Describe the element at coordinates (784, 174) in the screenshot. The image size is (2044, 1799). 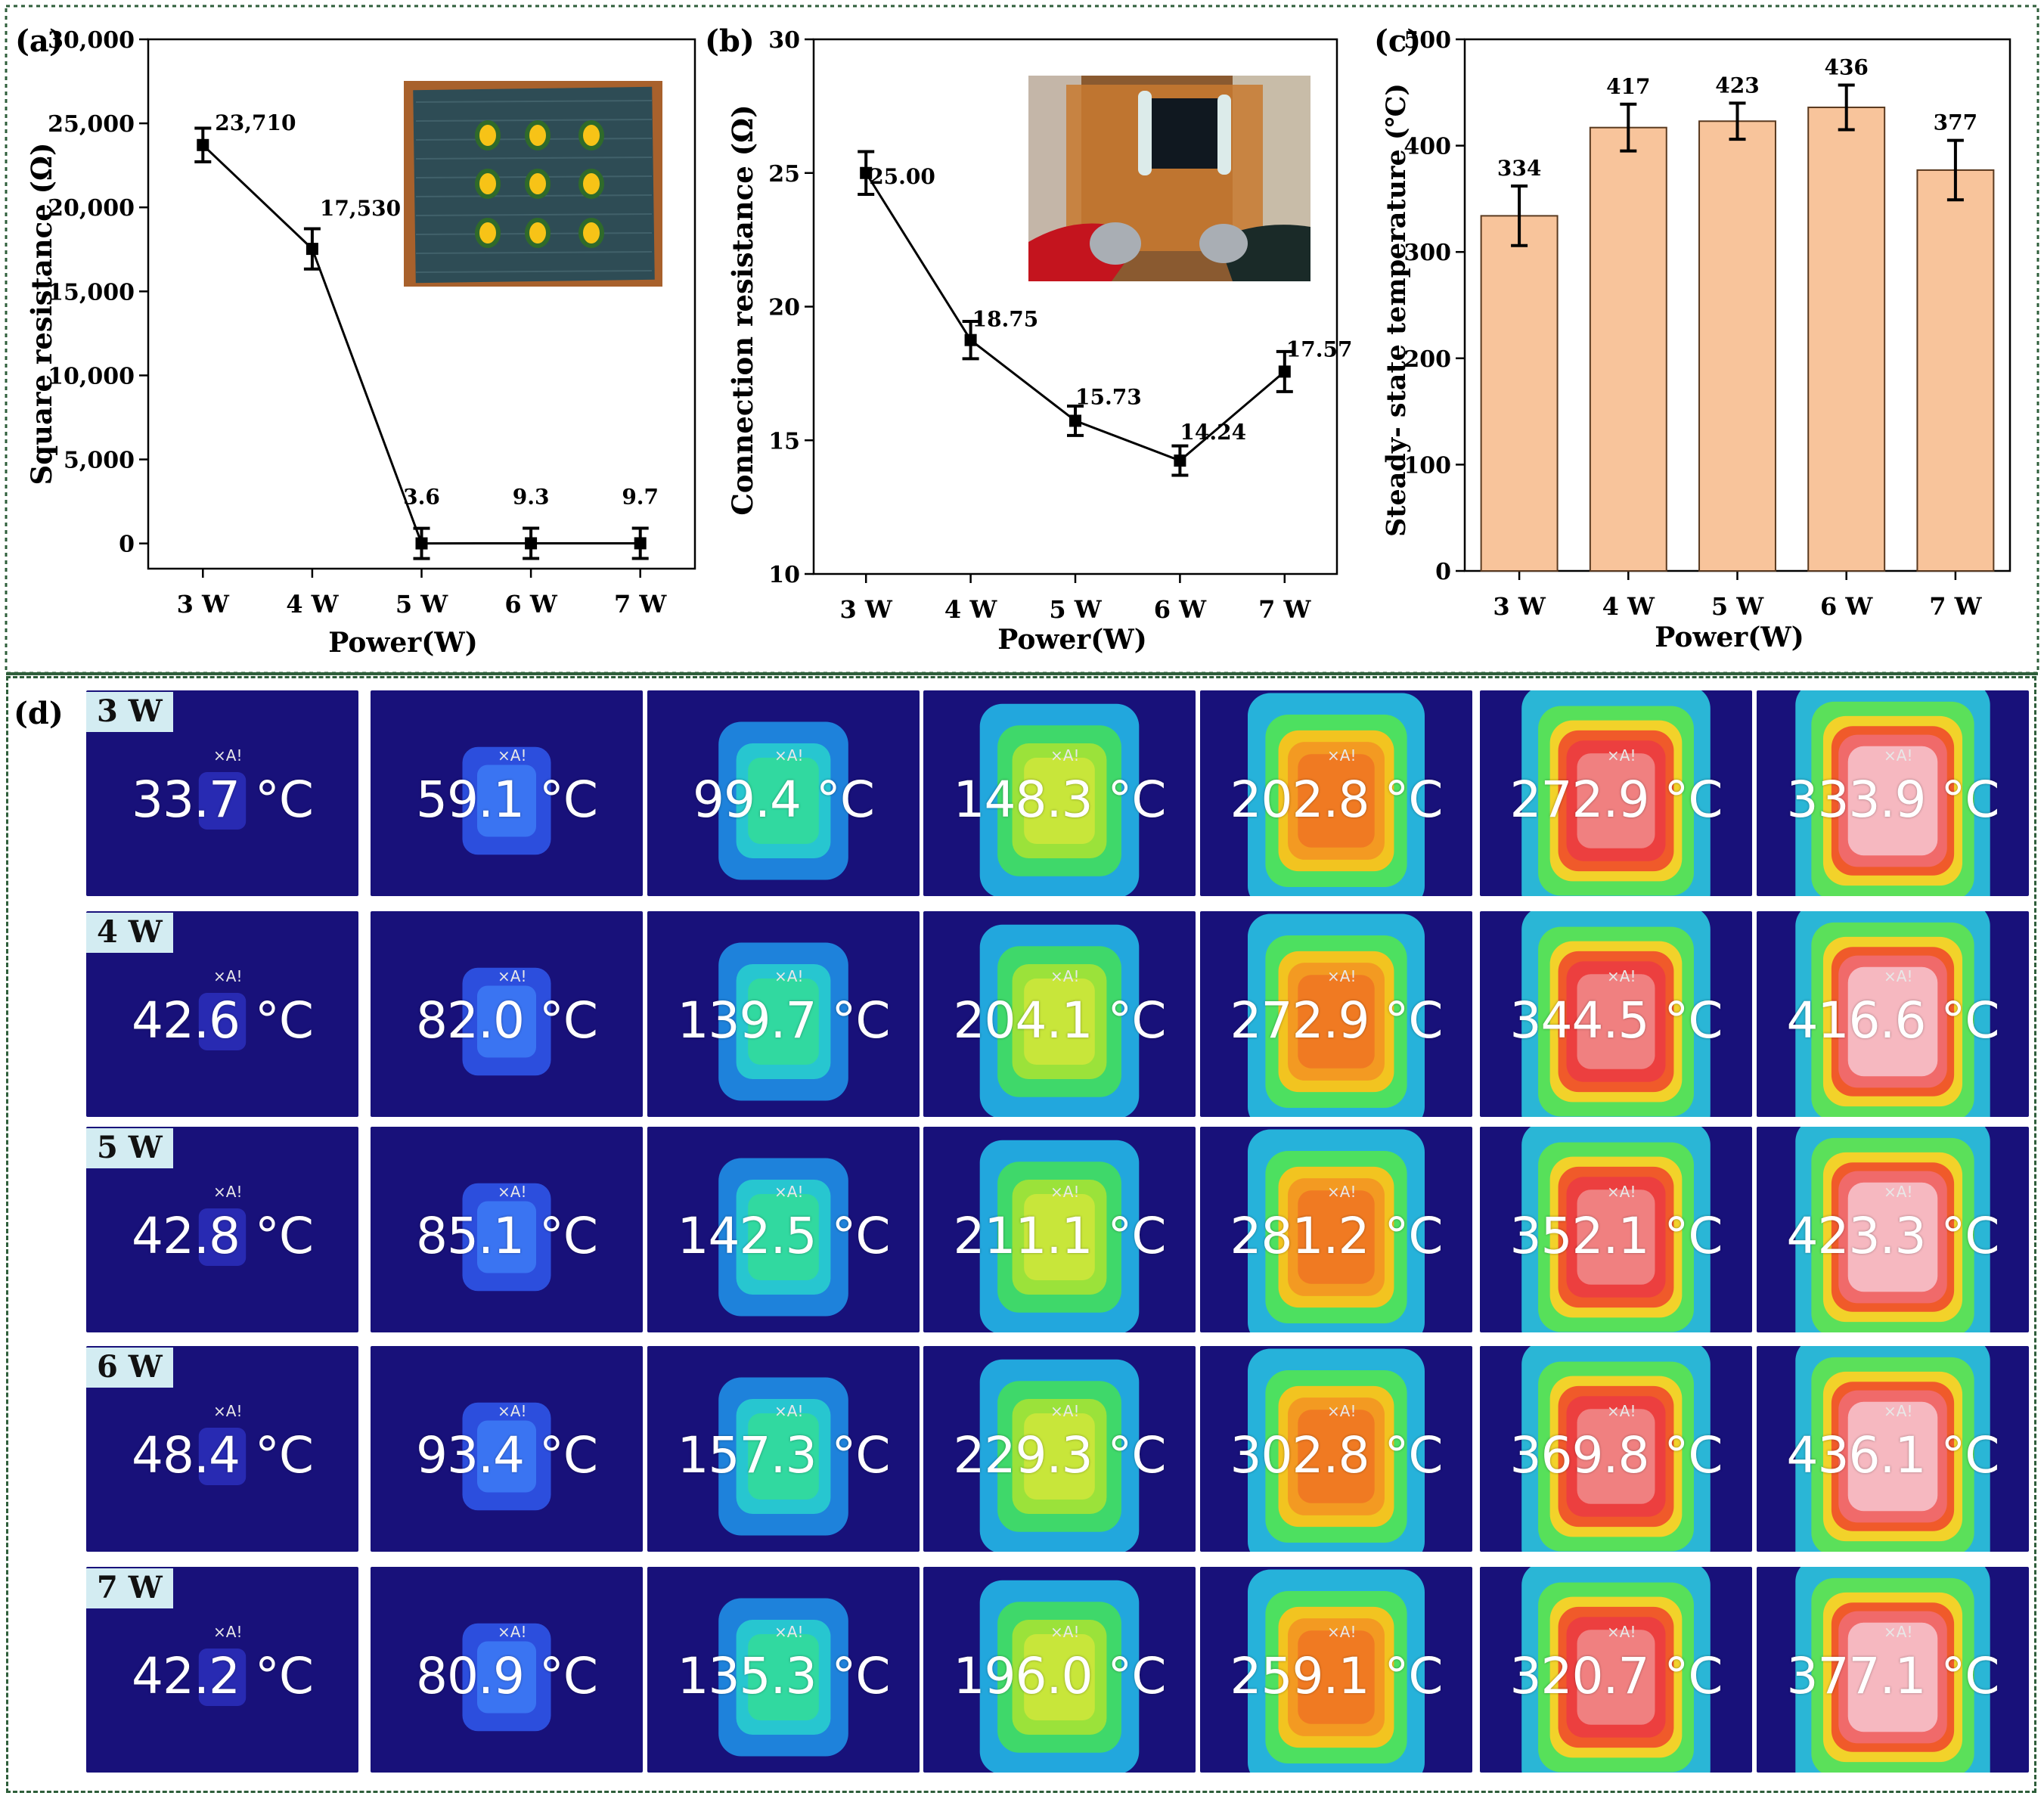
I see `chart-b-ytick-label: 25` at that location.